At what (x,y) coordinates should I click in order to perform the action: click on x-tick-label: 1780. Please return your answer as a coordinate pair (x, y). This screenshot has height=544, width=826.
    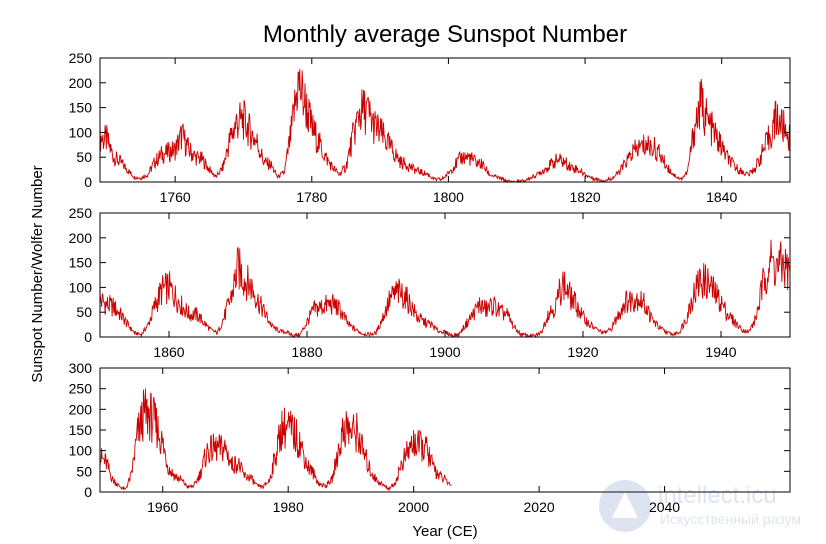
    Looking at the image, I should click on (311, 197).